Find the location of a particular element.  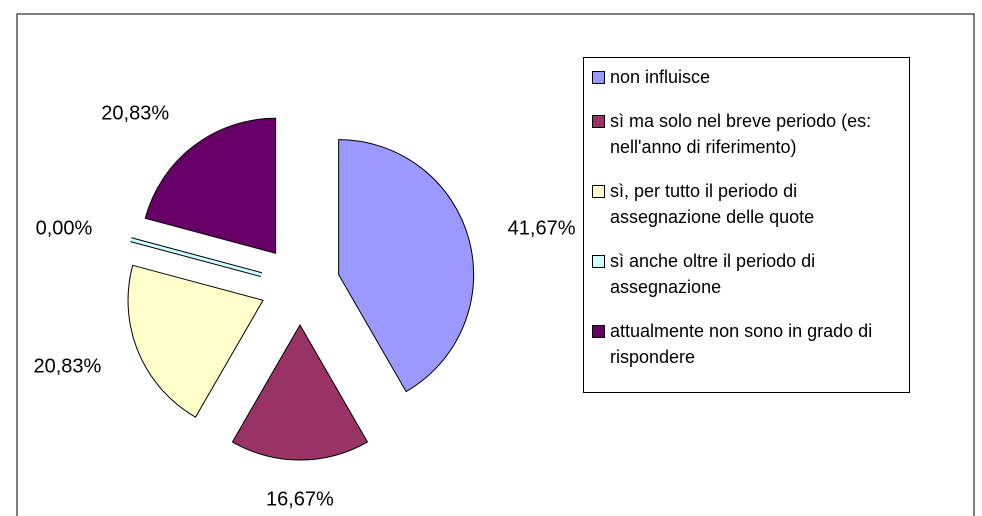

data-label: 41,67% is located at coordinates (542, 229).